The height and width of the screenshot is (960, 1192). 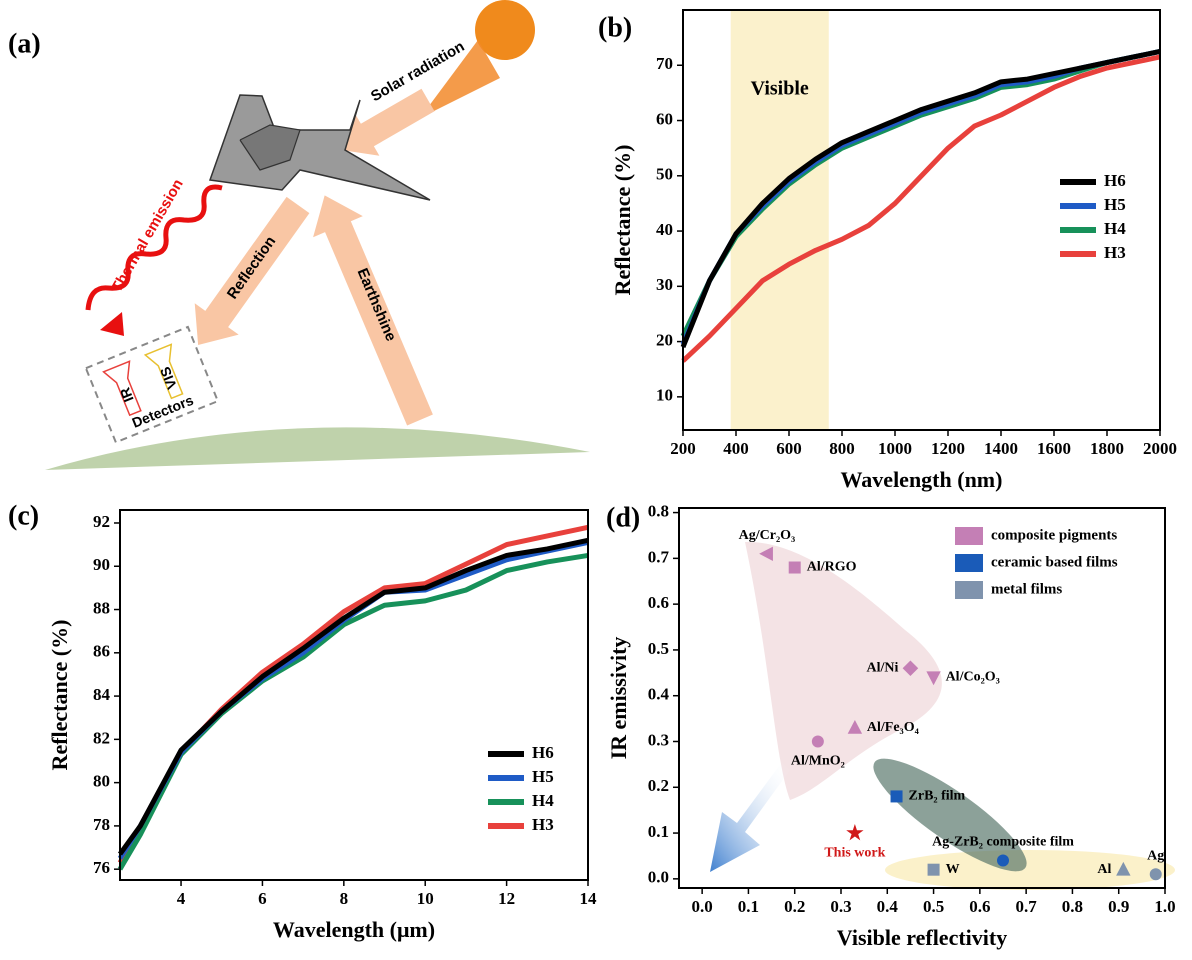 What do you see at coordinates (252, 271) in the screenshot?
I see `reflection-arrow` at bounding box center [252, 271].